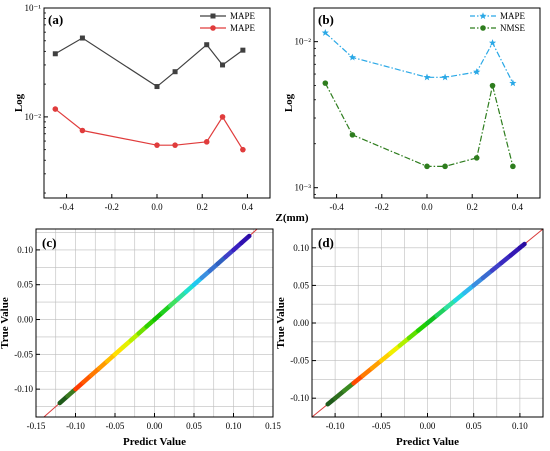 Image resolution: width=550 pixels, height=451 pixels. I want to click on panel-label: (c), so click(49, 242).